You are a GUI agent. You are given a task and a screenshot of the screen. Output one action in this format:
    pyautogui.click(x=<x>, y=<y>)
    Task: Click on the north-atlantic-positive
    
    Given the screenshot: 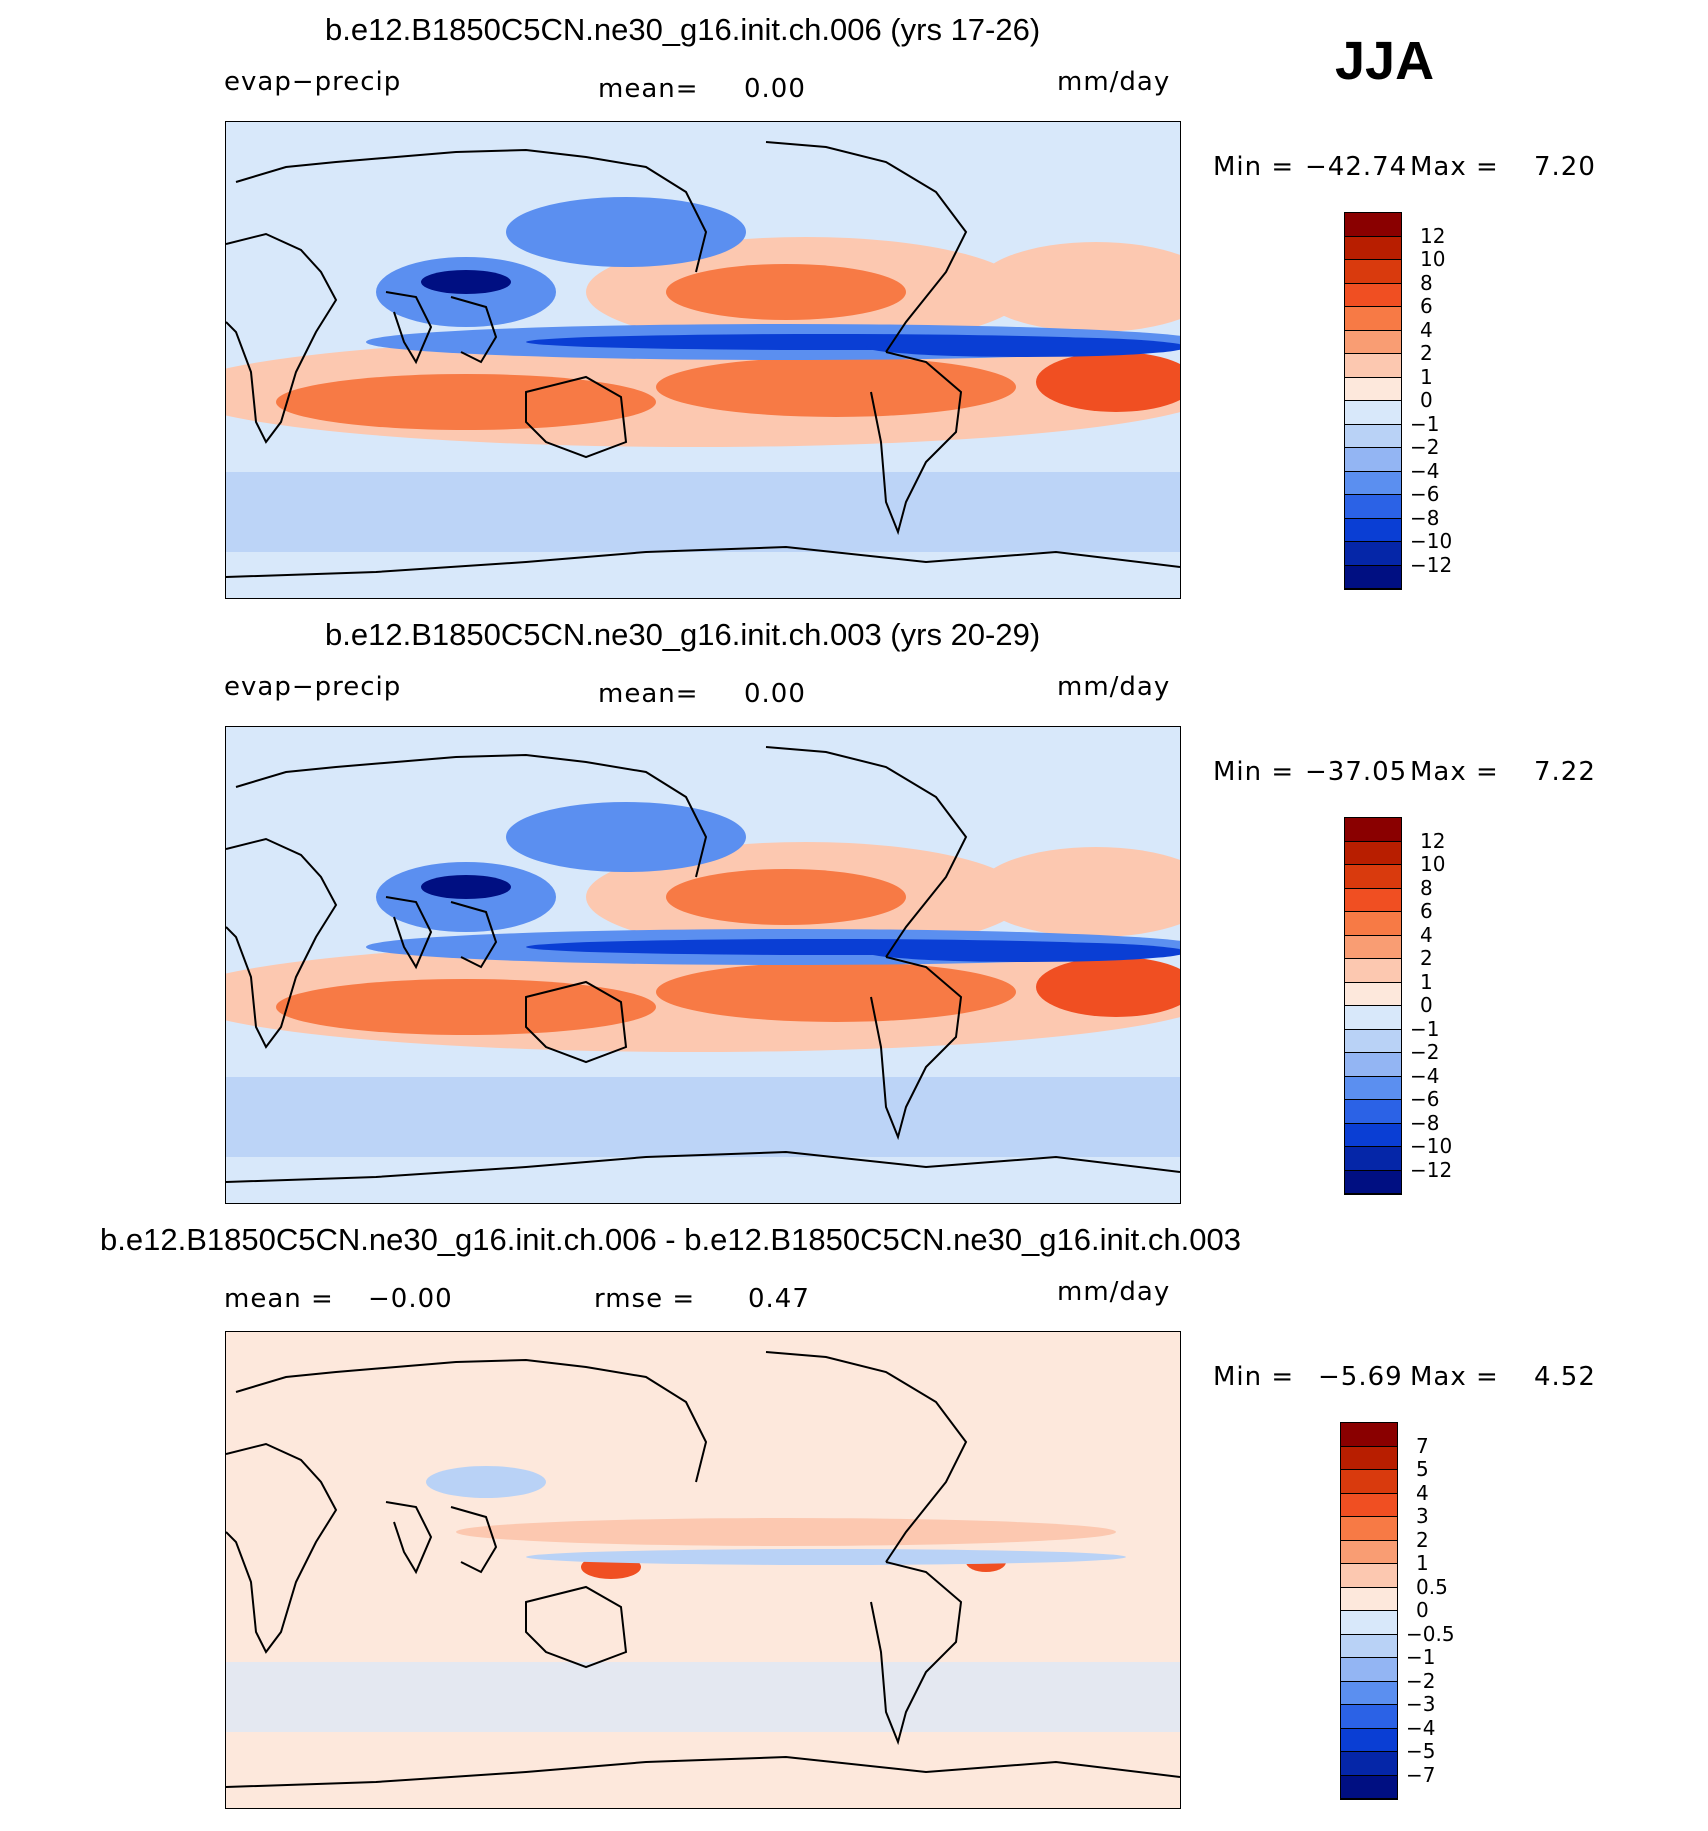 What is the action you would take?
    pyautogui.click(x=1078, y=892)
    